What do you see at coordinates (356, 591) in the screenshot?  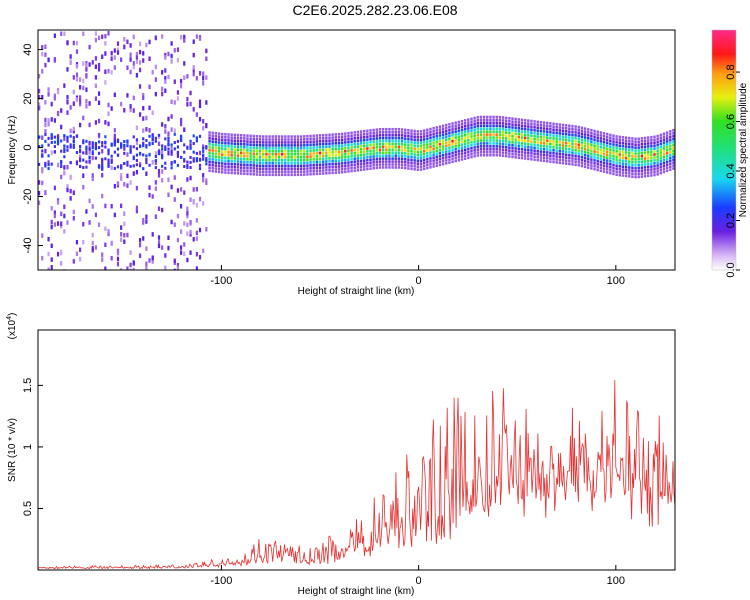 I see `snr-x-label: Height of straight line (km)` at bounding box center [356, 591].